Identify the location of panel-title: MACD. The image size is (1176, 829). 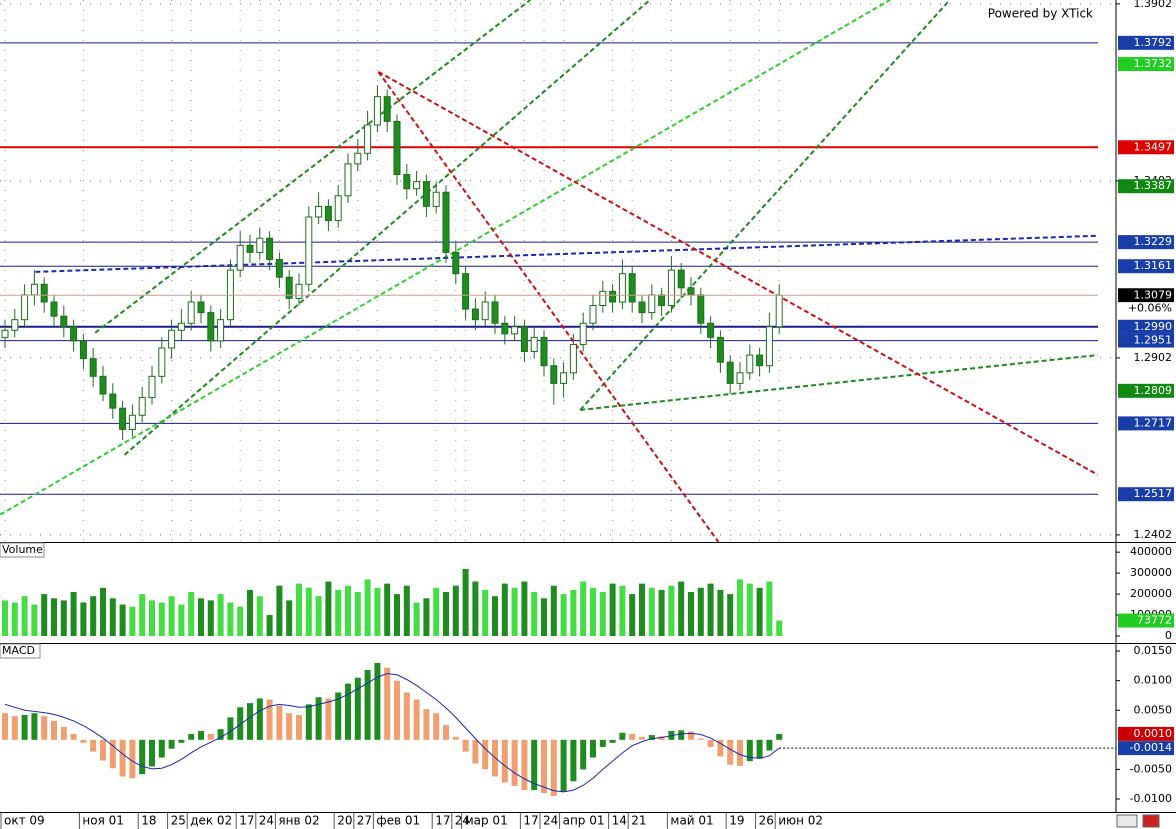
(18, 650).